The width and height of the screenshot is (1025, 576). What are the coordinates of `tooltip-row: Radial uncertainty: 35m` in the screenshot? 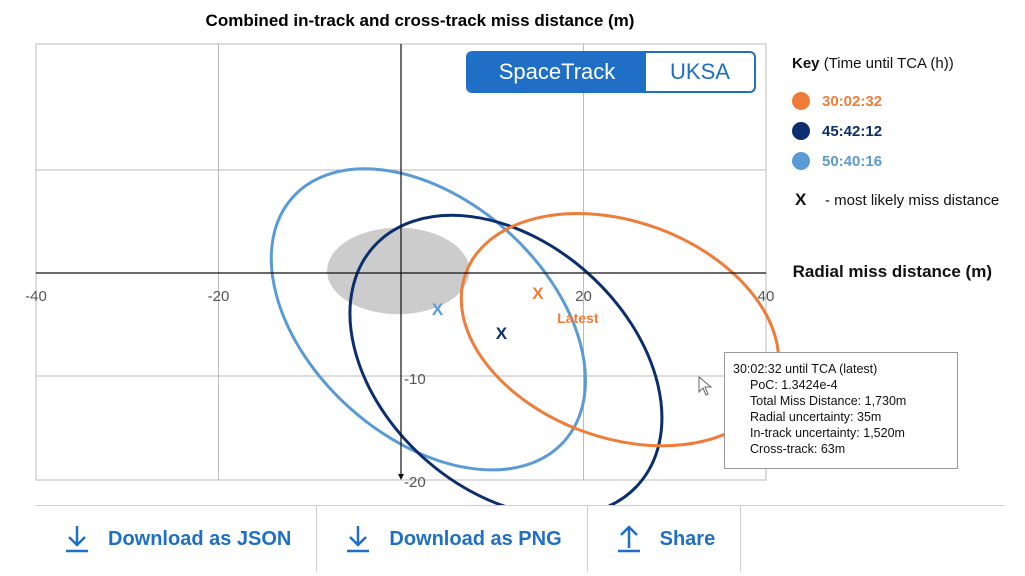 It's located at (816, 417).